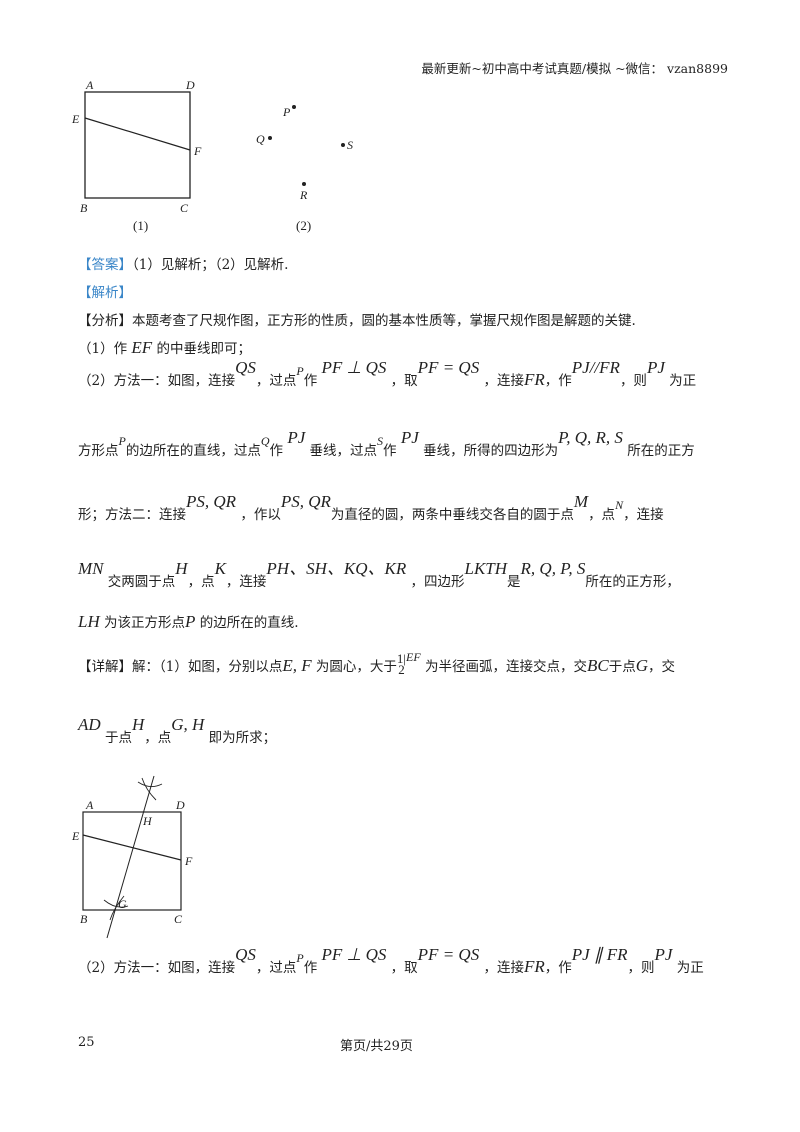 This screenshot has height=1132, width=800. What do you see at coordinates (303, 195) in the screenshot?
I see `label-R: R` at bounding box center [303, 195].